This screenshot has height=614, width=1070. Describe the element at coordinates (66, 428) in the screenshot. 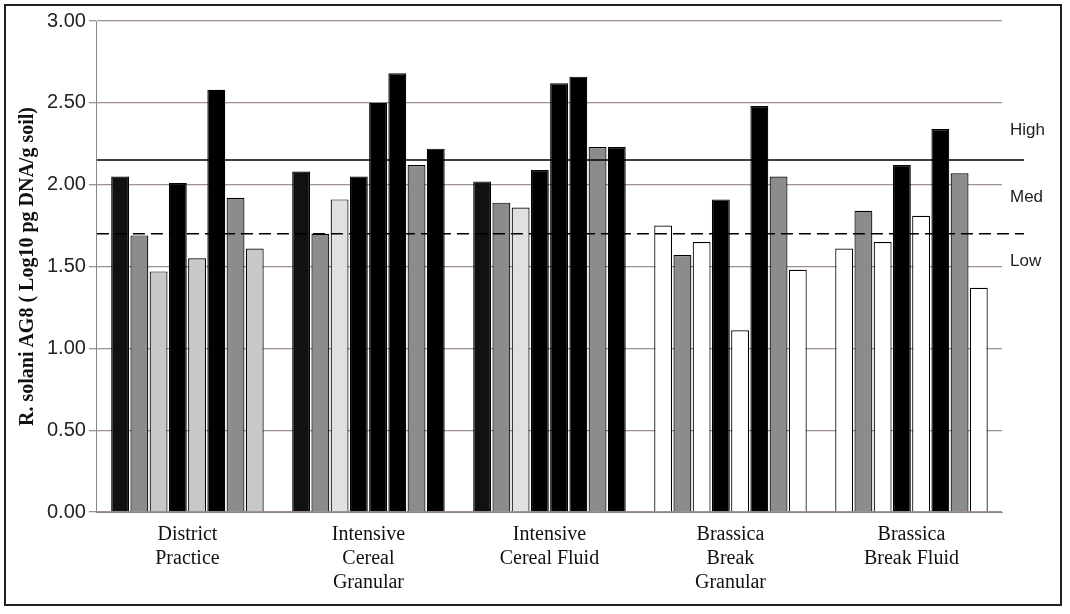

I see `y-tick-label: 0.50` at that location.